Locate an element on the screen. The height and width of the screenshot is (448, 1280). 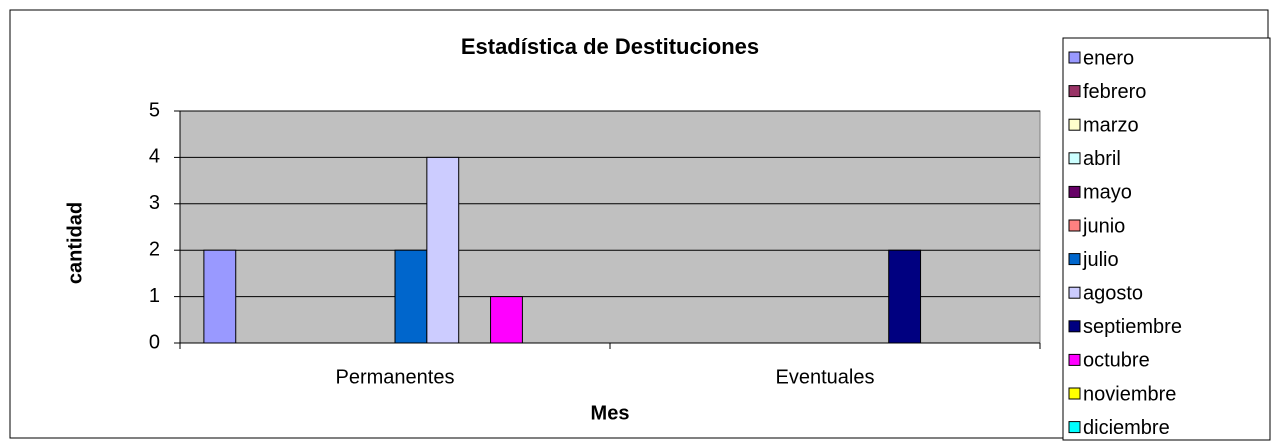
legend-label: agosto is located at coordinates (1113, 293).